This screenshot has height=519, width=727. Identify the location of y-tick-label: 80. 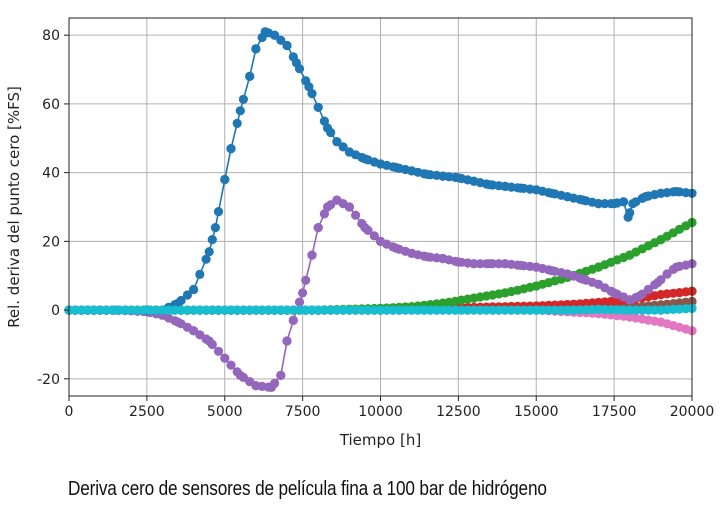
(51, 36).